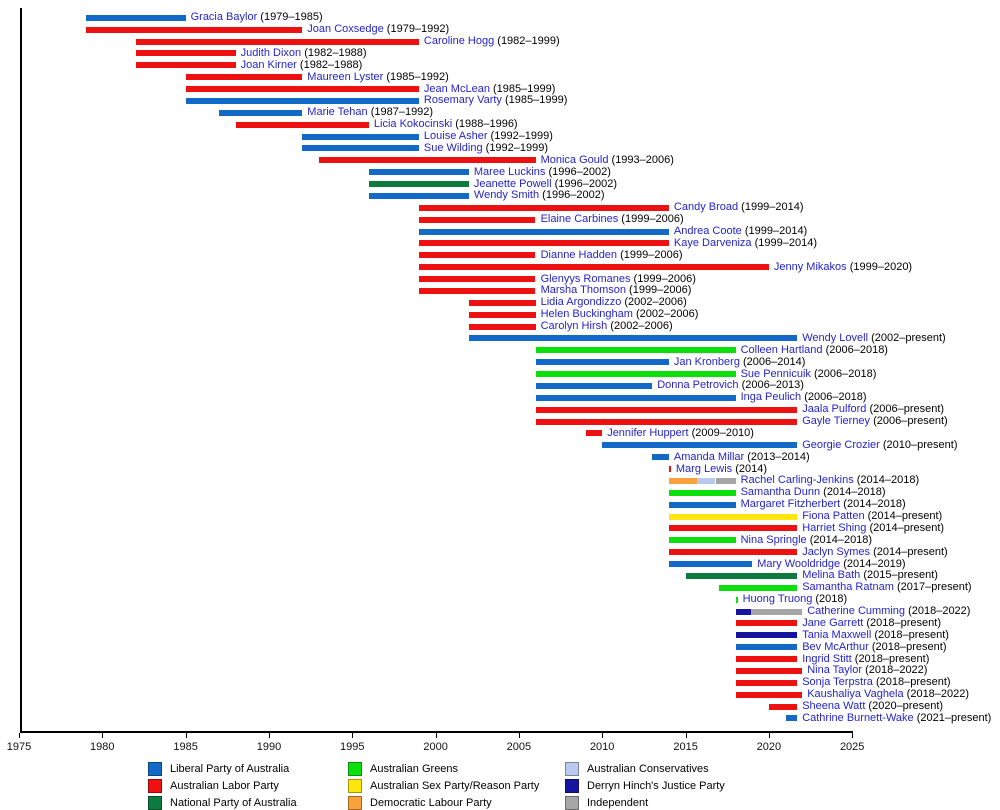 The height and width of the screenshot is (810, 1000). What do you see at coordinates (741, 575) in the screenshot?
I see `timeline-bar-national` at bounding box center [741, 575].